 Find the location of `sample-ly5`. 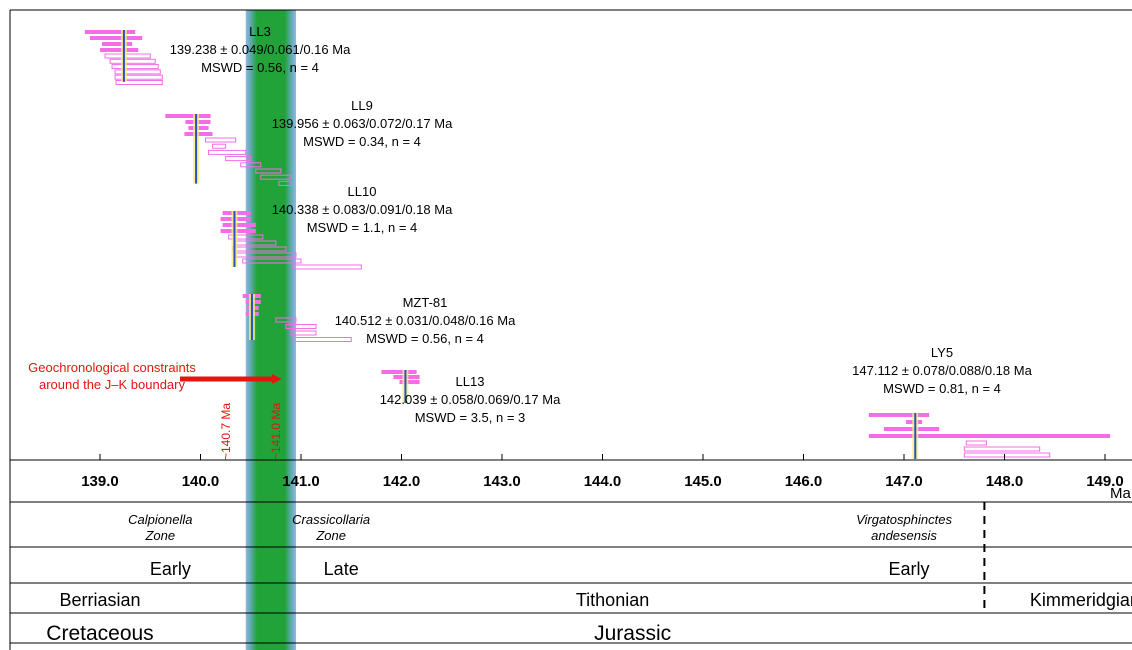

sample-ly5 is located at coordinates (989, 436).